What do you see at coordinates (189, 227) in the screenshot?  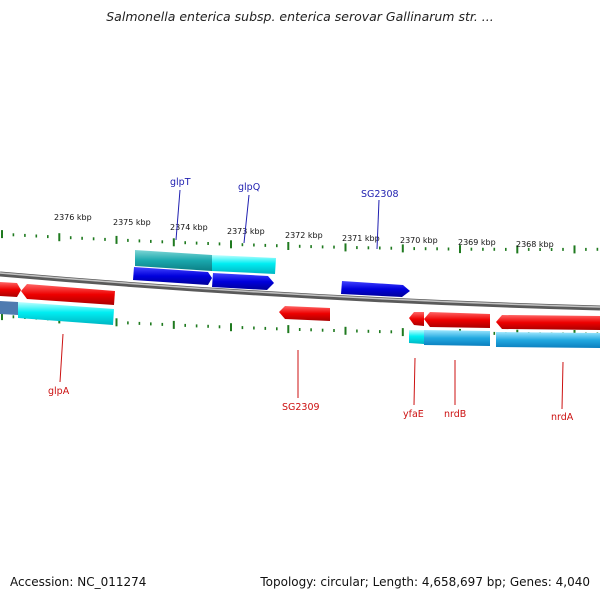 I see `kbp-label: 2374 kbp` at bounding box center [189, 227].